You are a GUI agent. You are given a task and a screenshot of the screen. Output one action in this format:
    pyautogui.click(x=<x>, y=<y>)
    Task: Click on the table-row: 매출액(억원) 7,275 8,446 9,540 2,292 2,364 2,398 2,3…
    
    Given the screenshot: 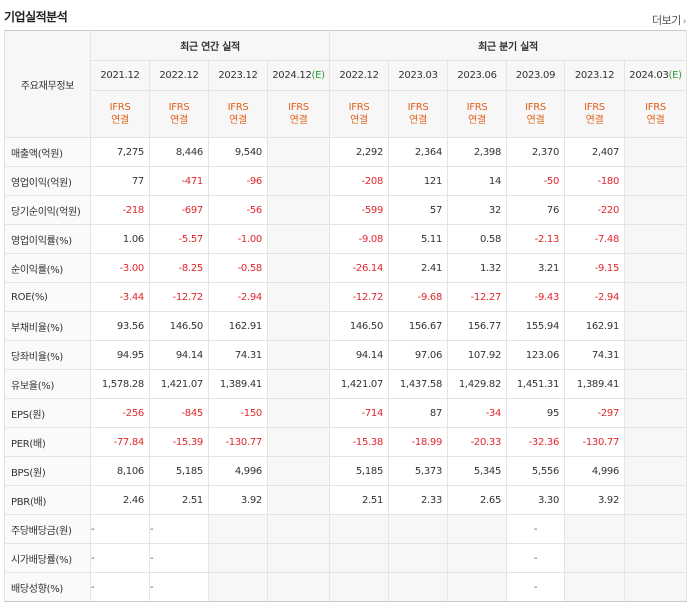 What is the action you would take?
    pyautogui.click(x=346, y=152)
    